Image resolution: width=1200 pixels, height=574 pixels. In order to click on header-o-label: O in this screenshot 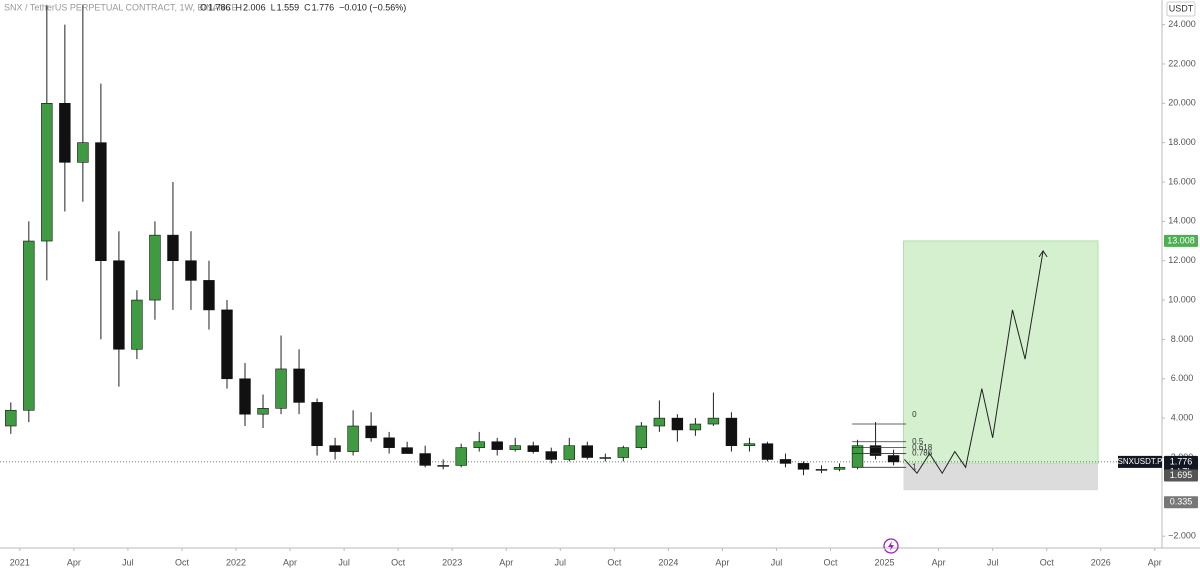, I will do `click(203, 7)`.